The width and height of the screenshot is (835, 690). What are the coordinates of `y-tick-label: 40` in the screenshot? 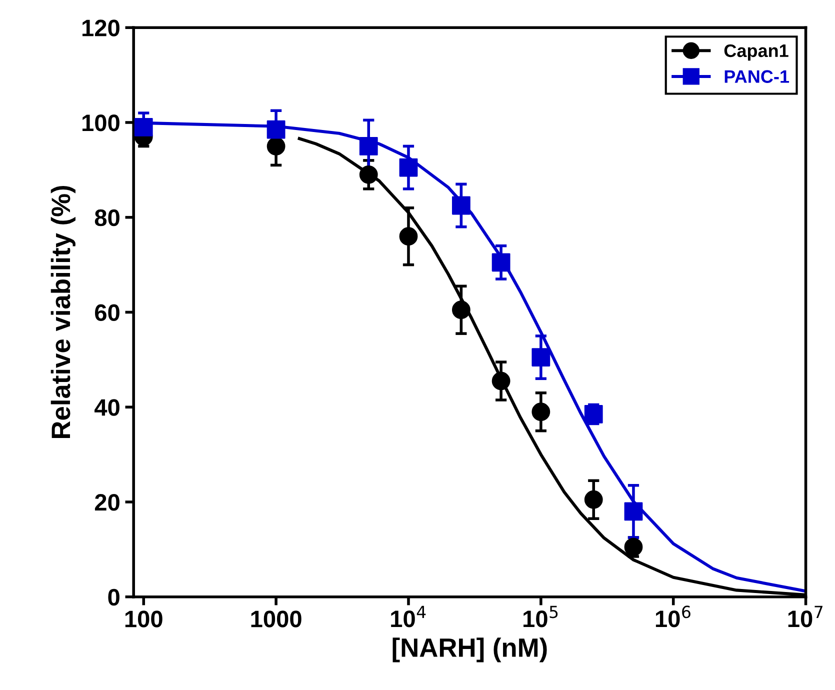 It's located at (107, 407).